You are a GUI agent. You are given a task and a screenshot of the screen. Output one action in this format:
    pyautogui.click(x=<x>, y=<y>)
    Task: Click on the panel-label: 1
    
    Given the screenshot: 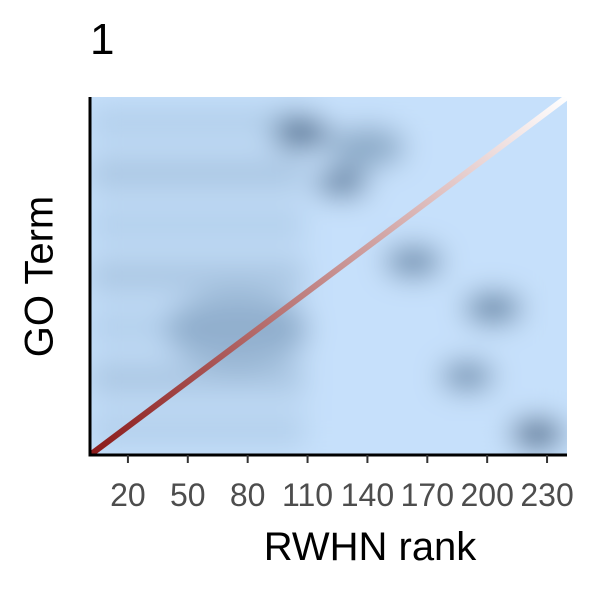 What is the action you would take?
    pyautogui.click(x=102, y=39)
    